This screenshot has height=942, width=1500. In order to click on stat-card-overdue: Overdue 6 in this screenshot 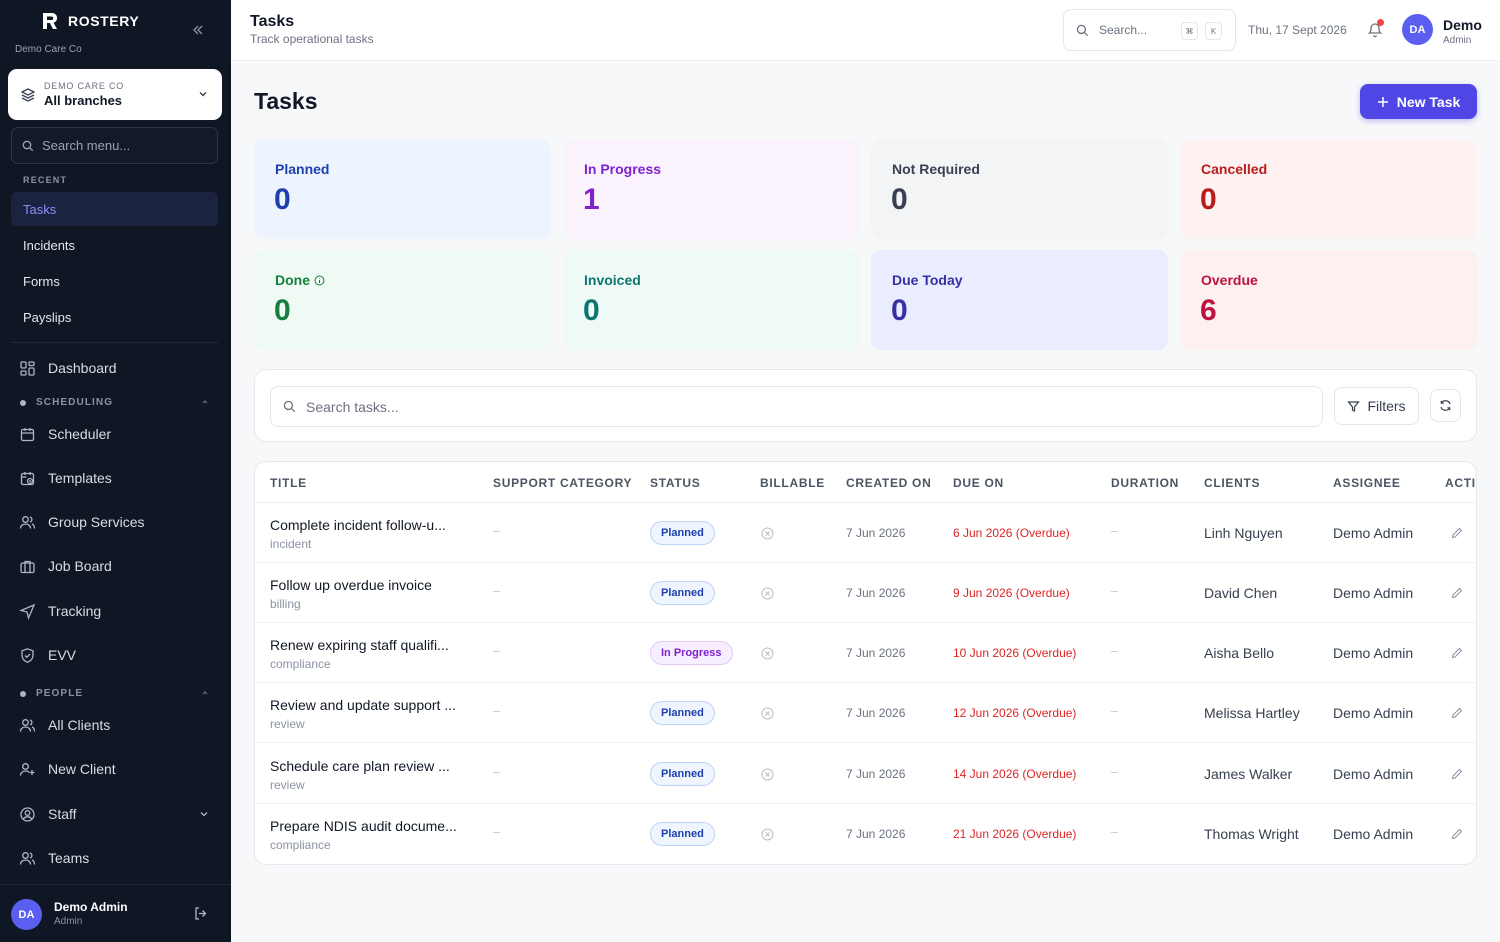, I will do `click(1328, 300)`.